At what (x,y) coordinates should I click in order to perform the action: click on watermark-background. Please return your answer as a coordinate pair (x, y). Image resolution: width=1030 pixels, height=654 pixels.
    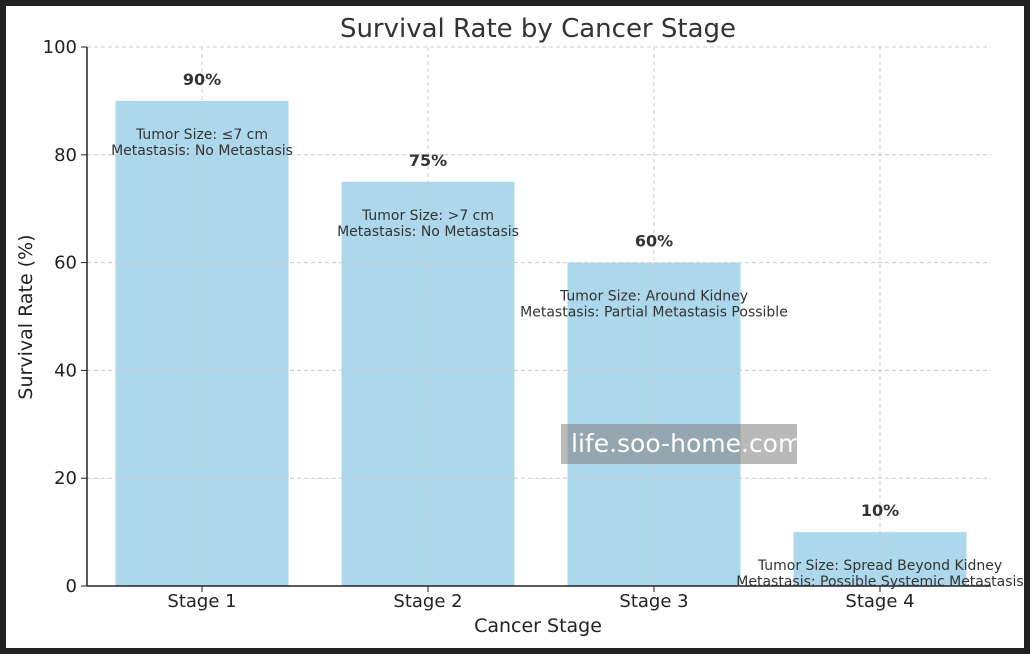
    Looking at the image, I should click on (679, 444).